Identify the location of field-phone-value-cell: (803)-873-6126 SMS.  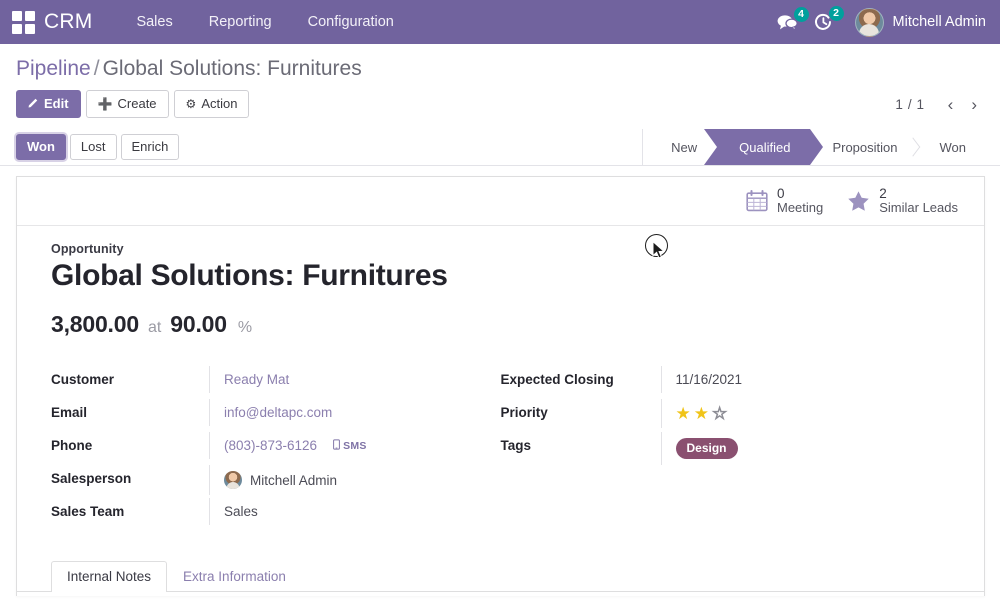
(340, 445).